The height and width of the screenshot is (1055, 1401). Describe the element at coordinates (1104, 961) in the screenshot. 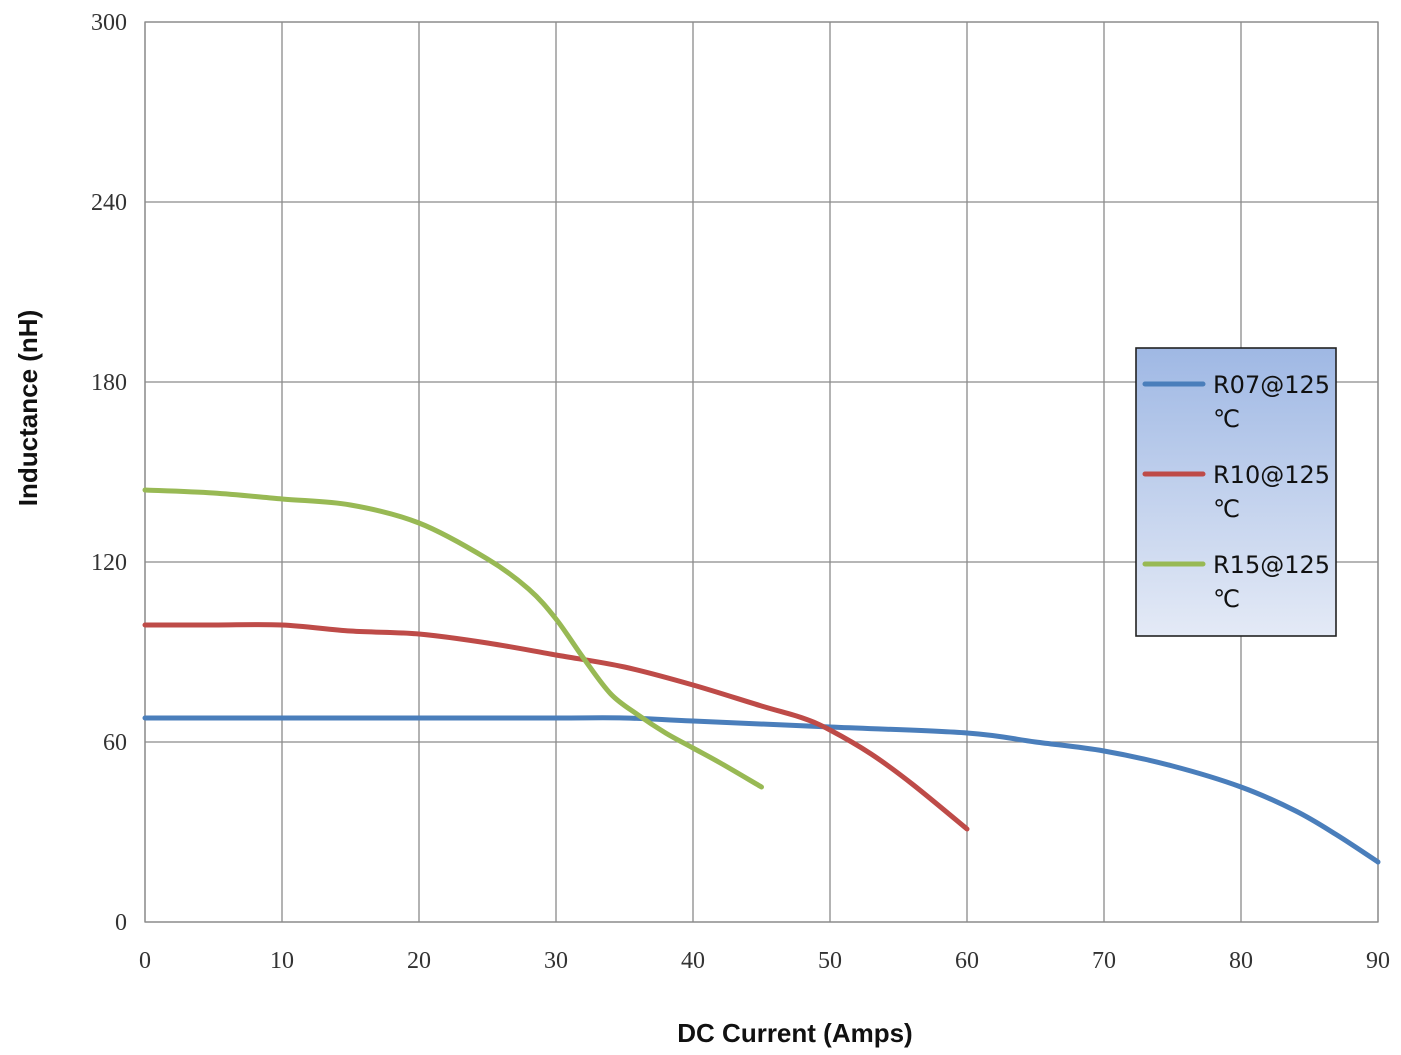

I see `x-tick-label: 70` at that location.